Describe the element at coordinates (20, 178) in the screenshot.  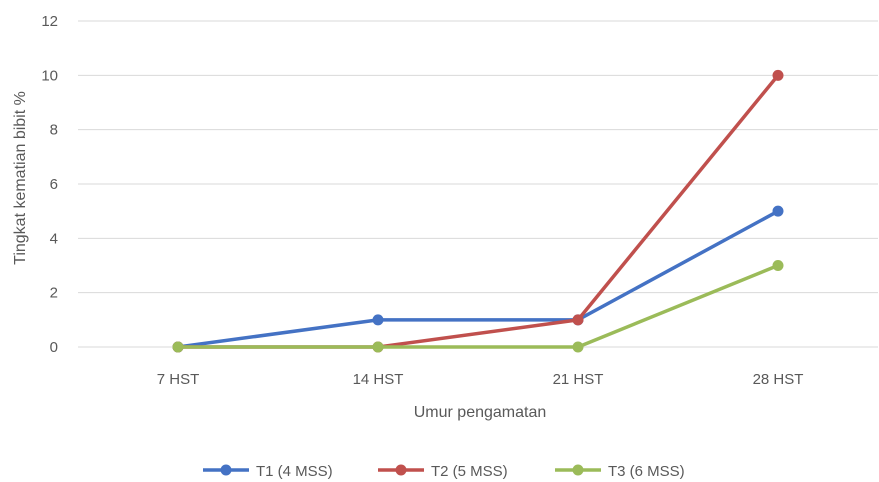
I see `y-axis-title: Tingkat kematian bibit %` at that location.